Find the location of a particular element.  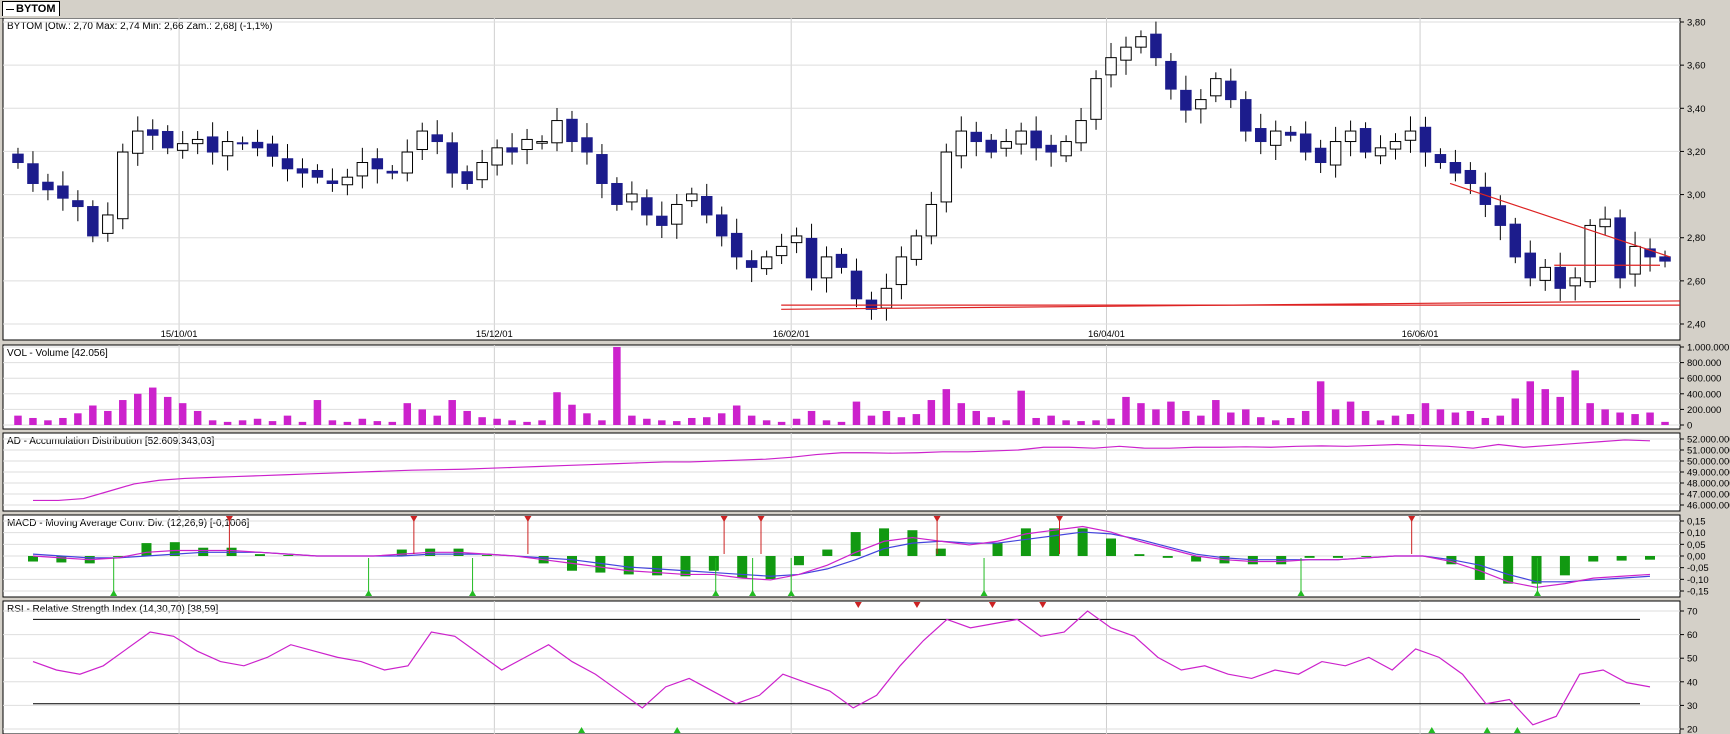

rsi-axis-label: 40 is located at coordinates (1692, 682).